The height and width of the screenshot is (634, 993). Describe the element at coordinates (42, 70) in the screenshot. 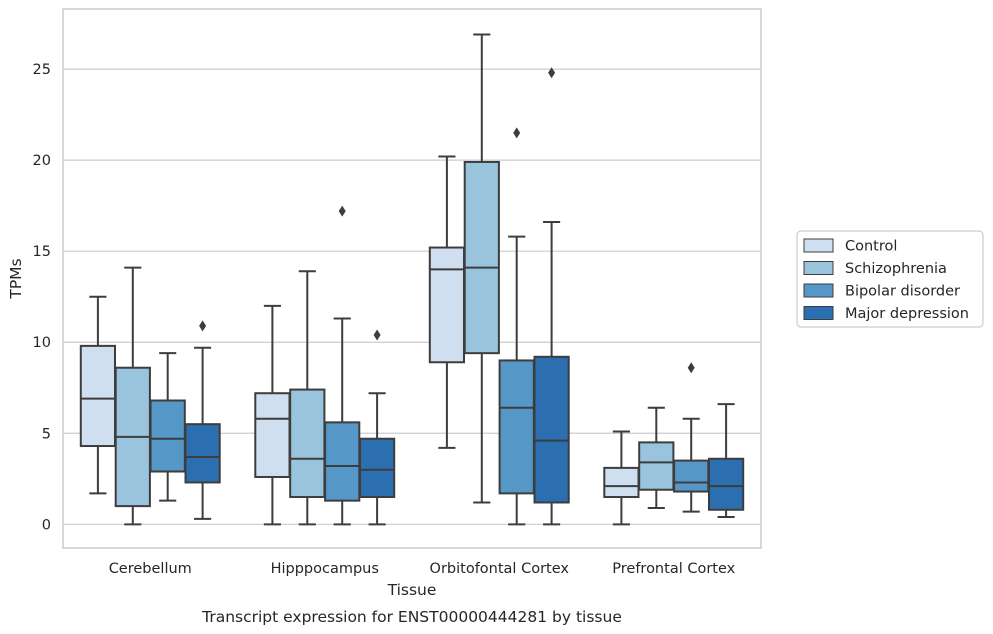

I see `y-tick-label: 25` at that location.